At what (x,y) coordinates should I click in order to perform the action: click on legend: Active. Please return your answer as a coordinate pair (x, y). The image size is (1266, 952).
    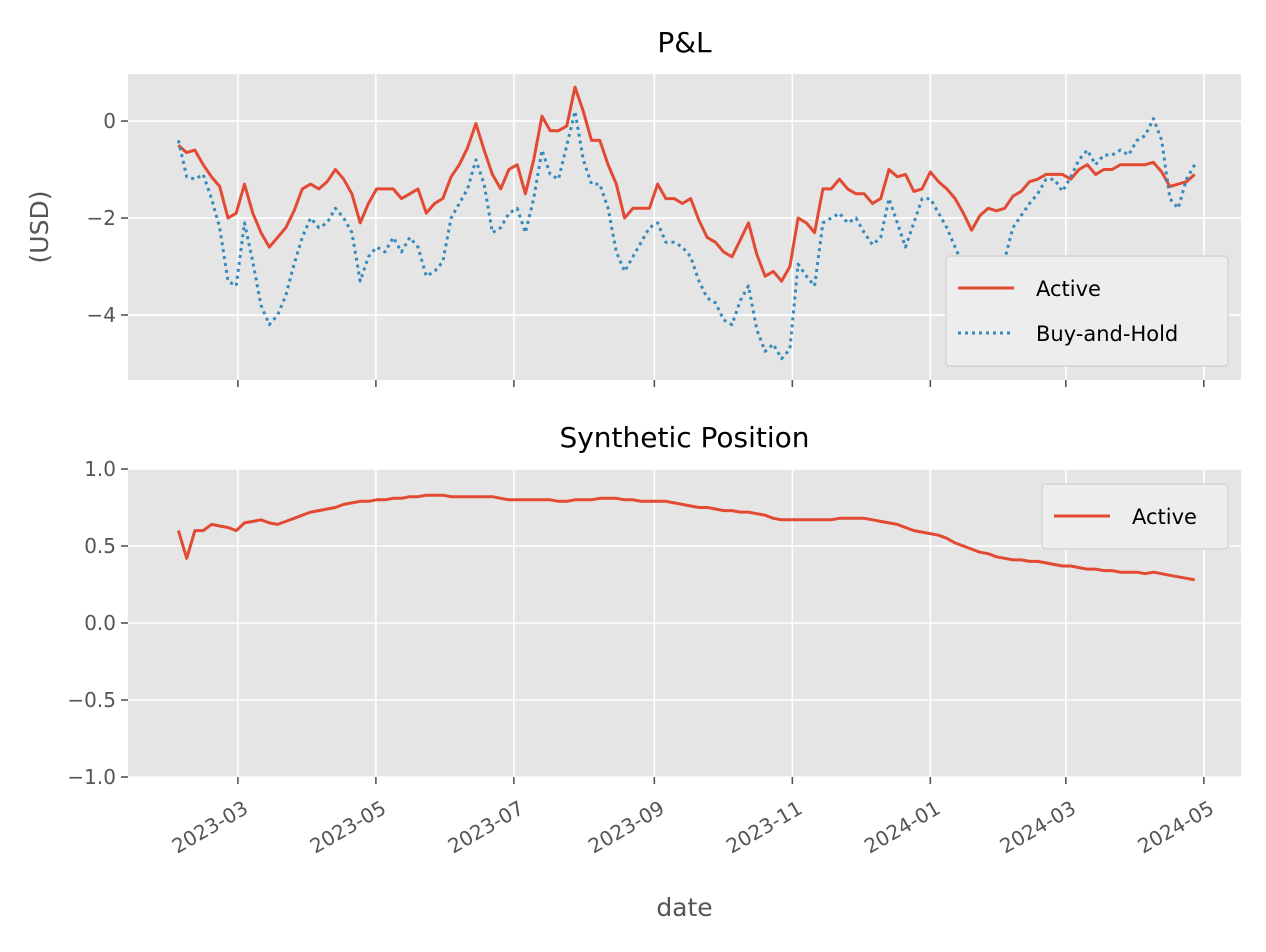
    Looking at the image, I should click on (1135, 516).